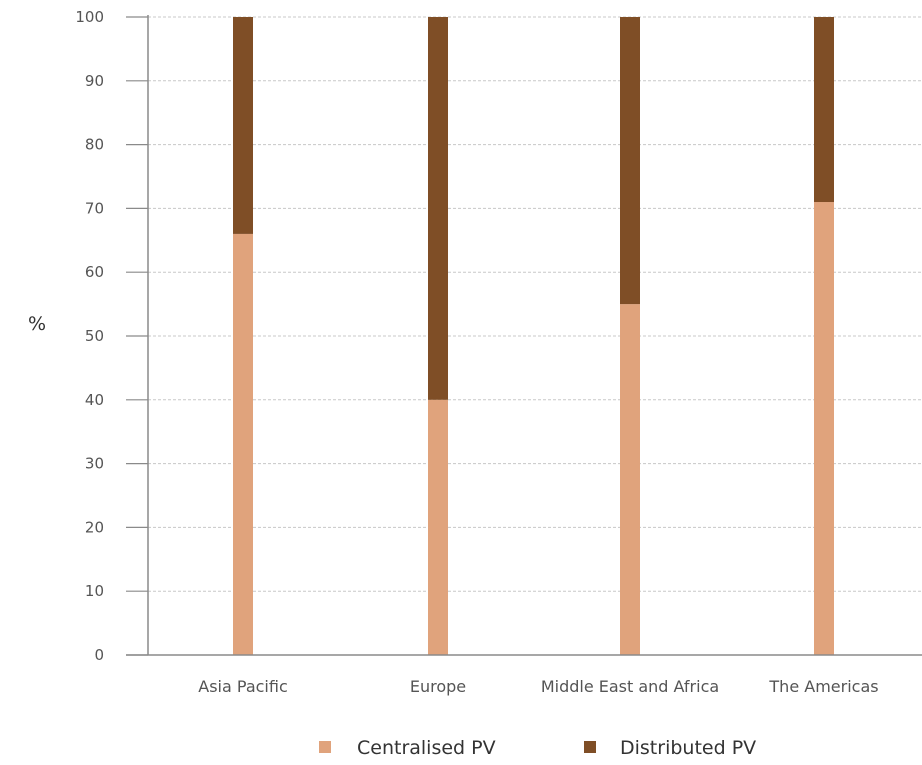 The image size is (922, 765). What do you see at coordinates (94, 336) in the screenshot?
I see `y-tick-label: 50` at bounding box center [94, 336].